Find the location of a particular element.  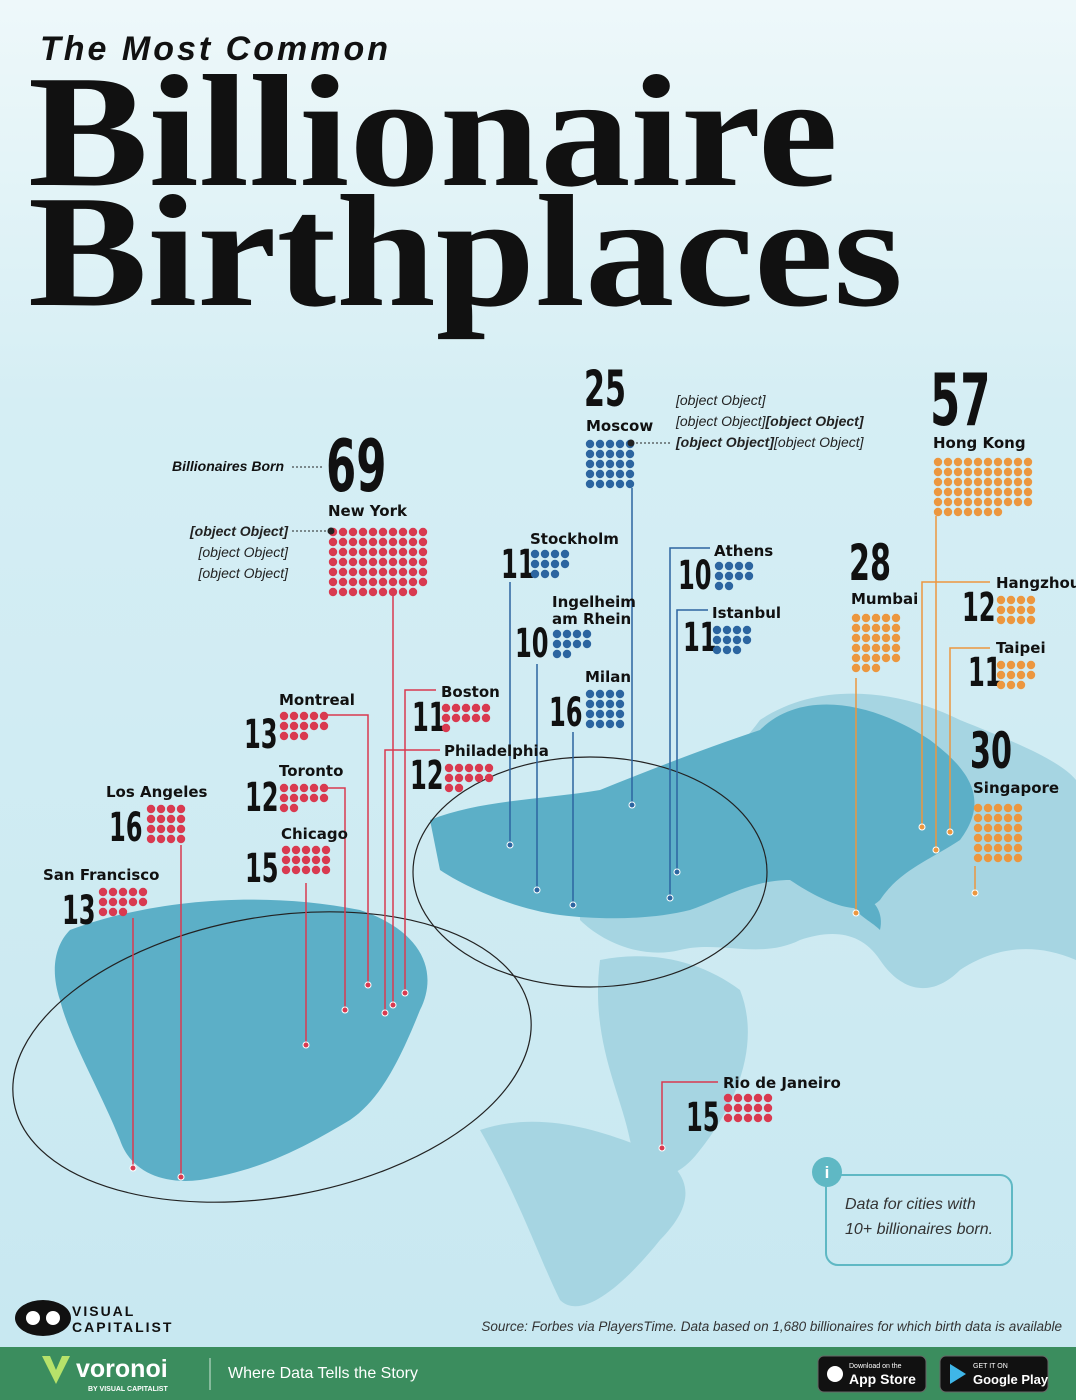

app-store-badge is located at coordinates (872, 1374).